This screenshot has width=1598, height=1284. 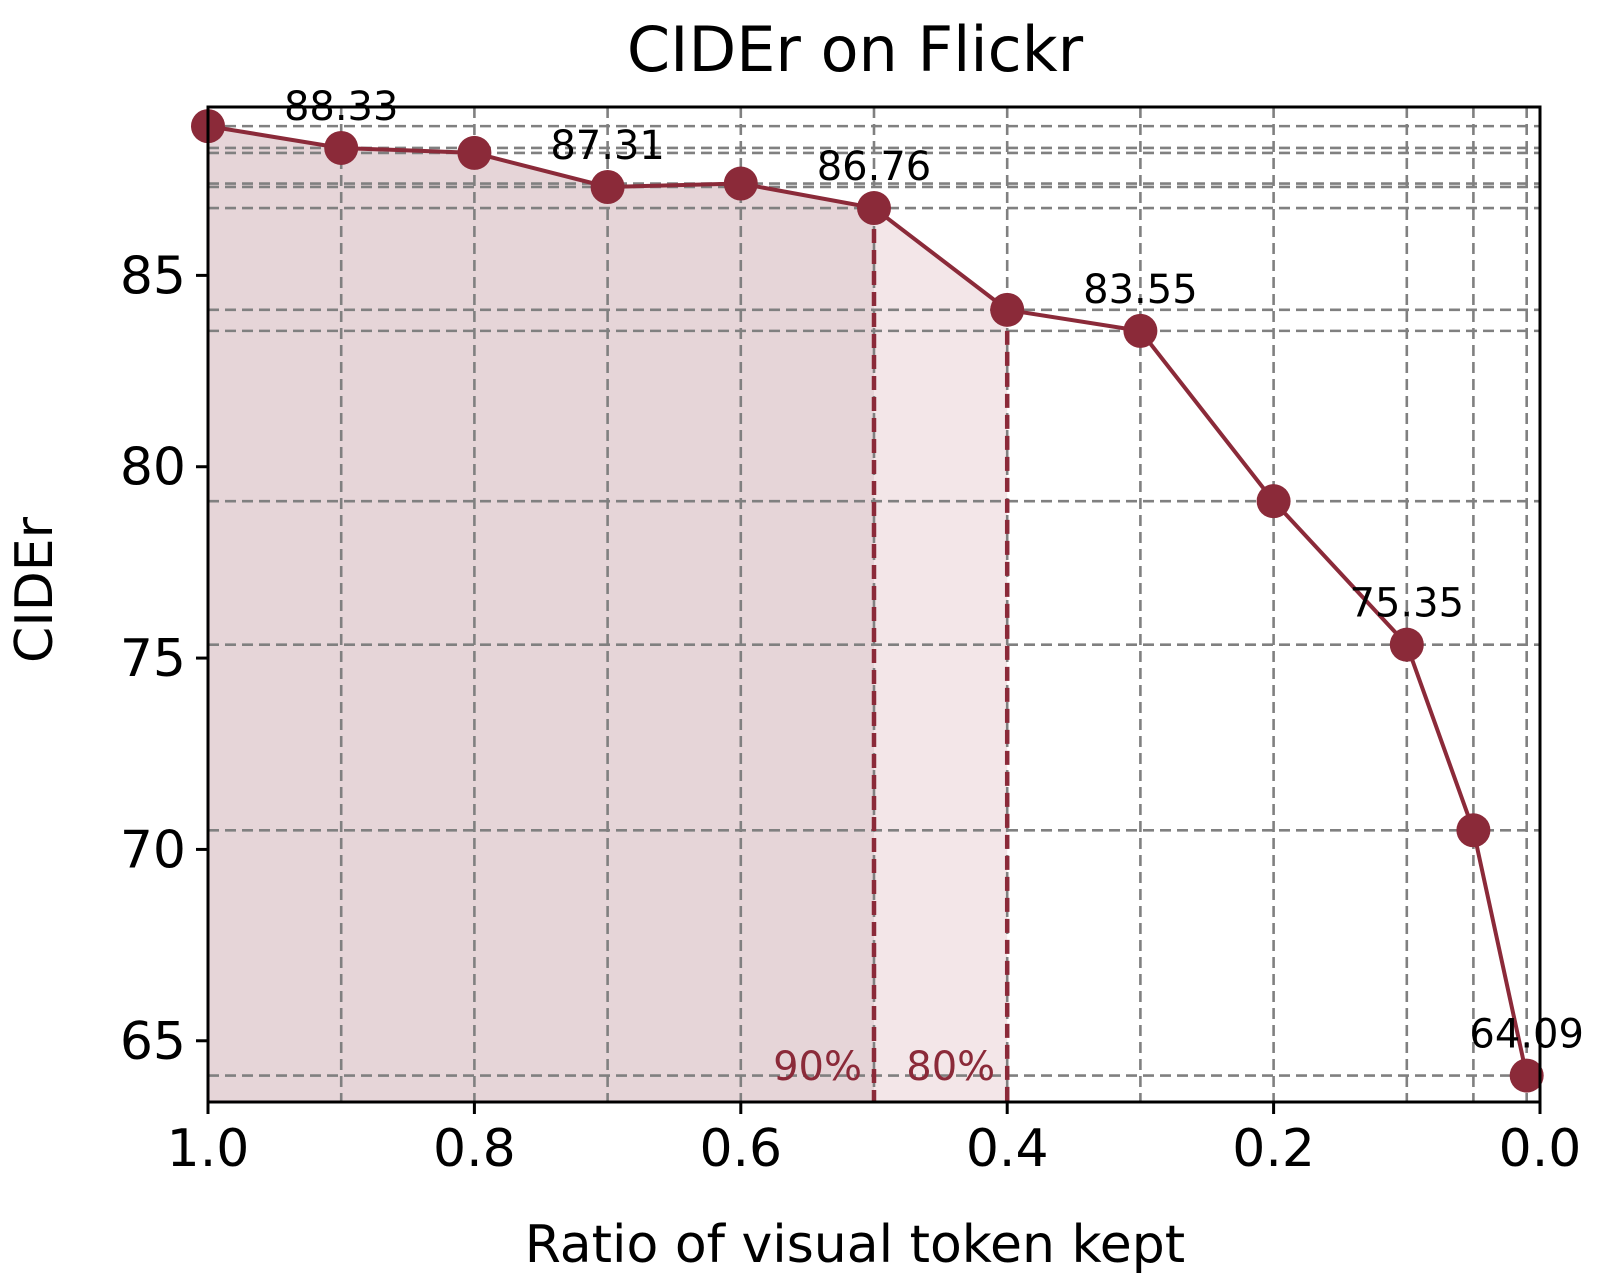 I want to click on data-label: 83.55, so click(x=1140, y=290).